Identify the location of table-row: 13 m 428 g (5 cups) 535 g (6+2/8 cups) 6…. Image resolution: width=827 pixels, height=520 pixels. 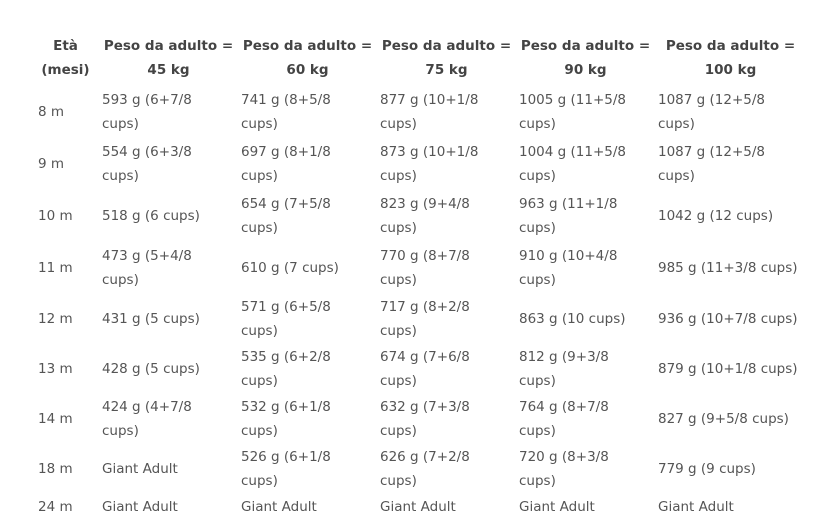
(419, 369).